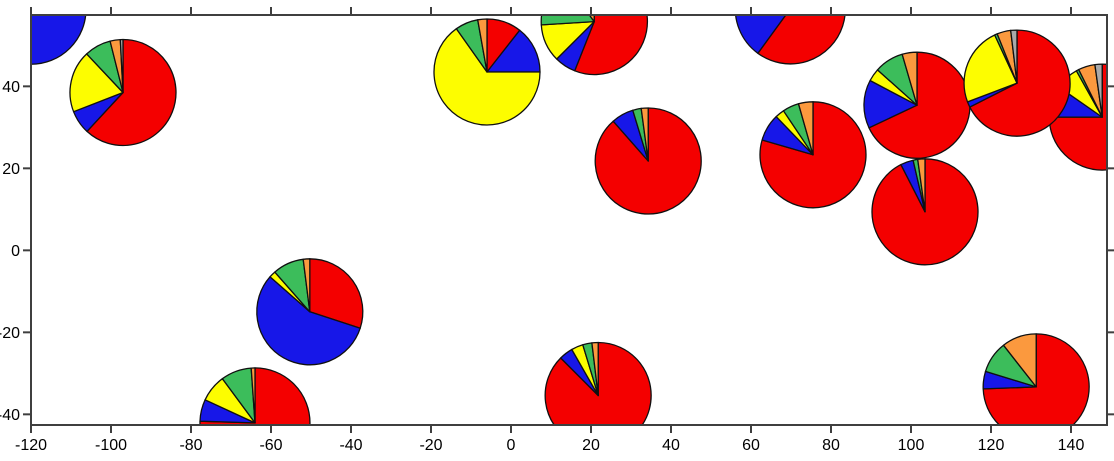 This screenshot has width=1114, height=461. I want to click on x-tick-label: 100, so click(911, 445).